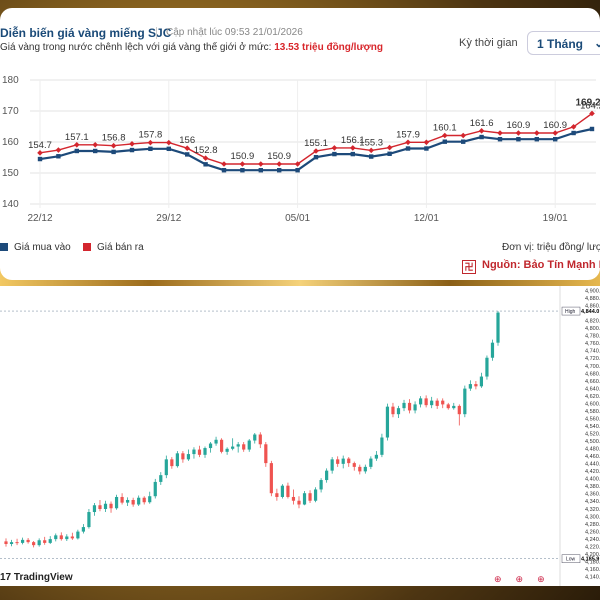 The image size is (600, 600). Describe the element at coordinates (592, 374) in the screenshot. I see `price-tick-label: 4,680.0` at that location.